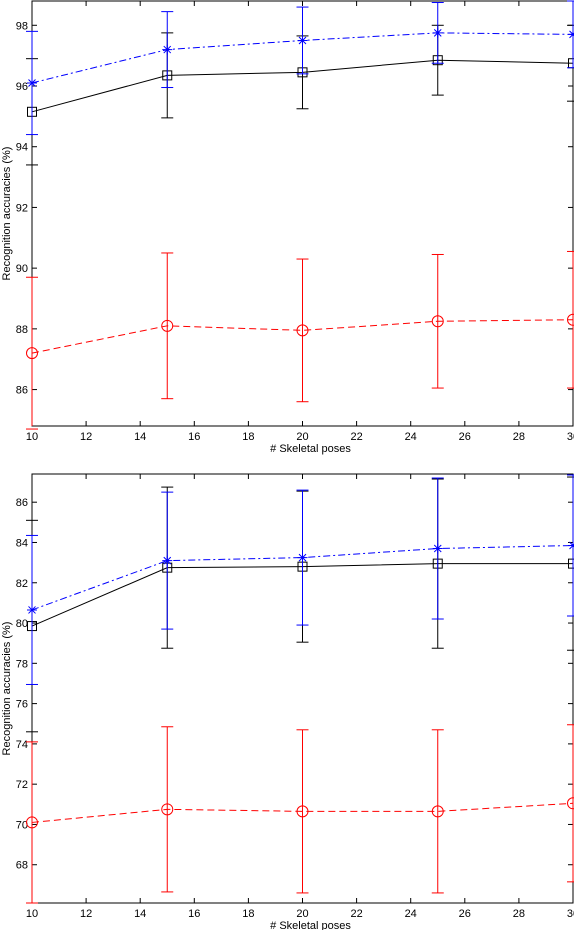  I want to click on series-asterisk, so click(300, 68).